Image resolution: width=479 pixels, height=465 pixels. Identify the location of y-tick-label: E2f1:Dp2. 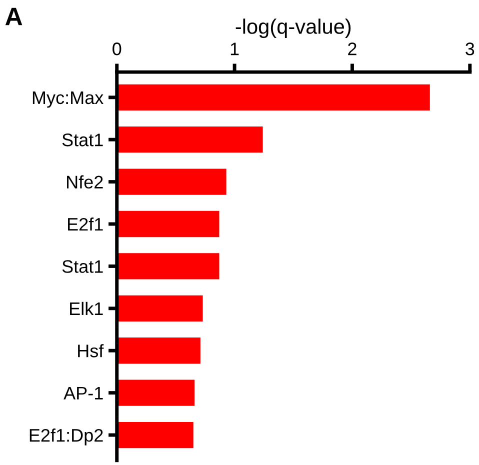
(66, 437).